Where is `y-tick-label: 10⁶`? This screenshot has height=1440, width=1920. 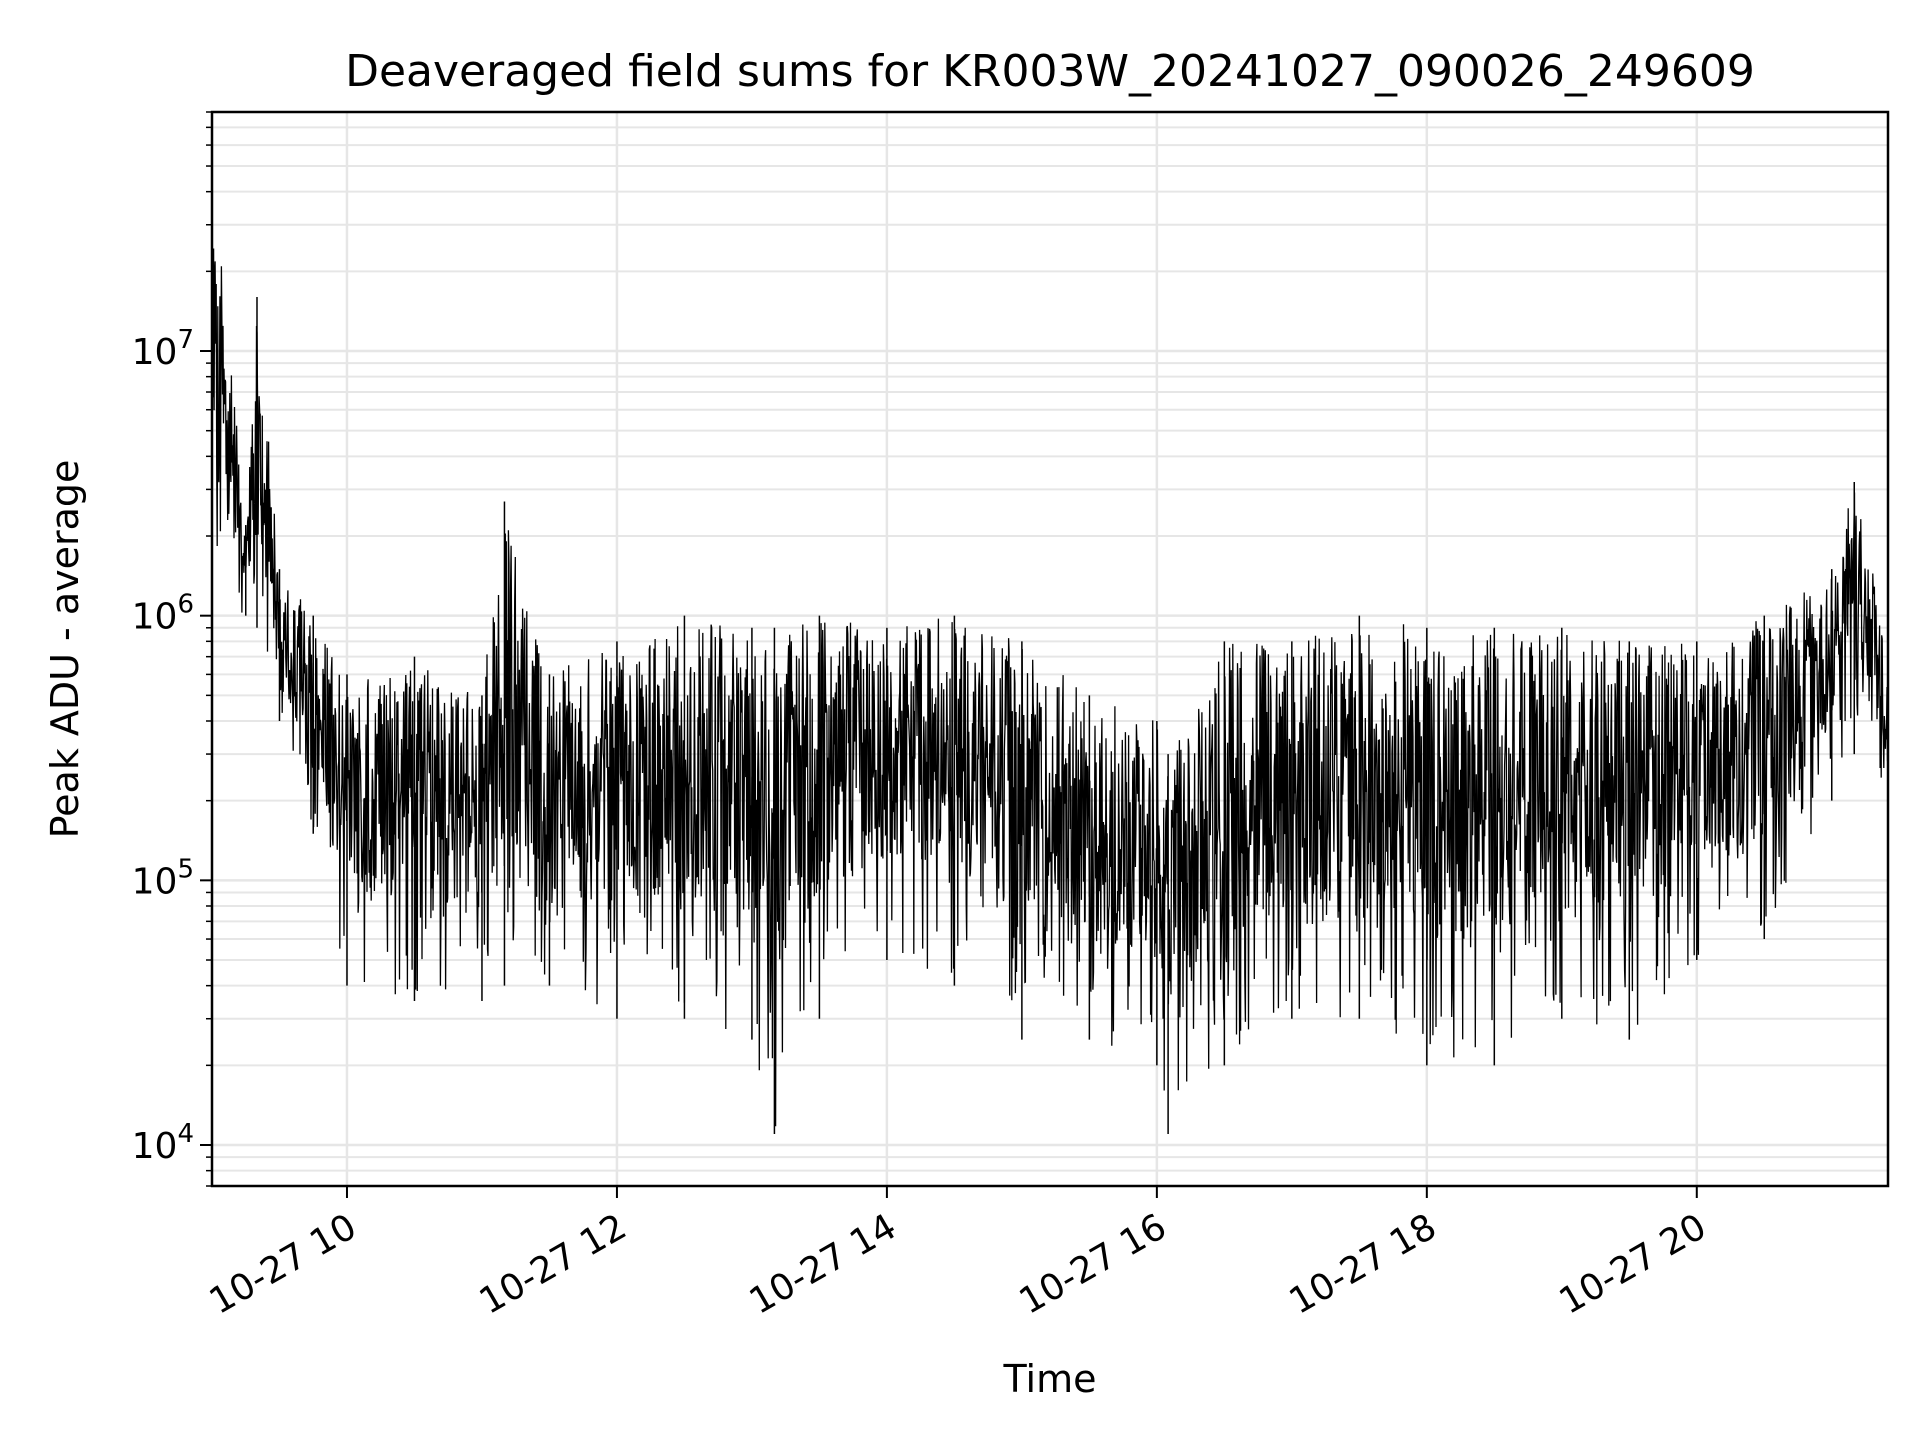
y-tick-label: 10⁶ is located at coordinates (163, 614).